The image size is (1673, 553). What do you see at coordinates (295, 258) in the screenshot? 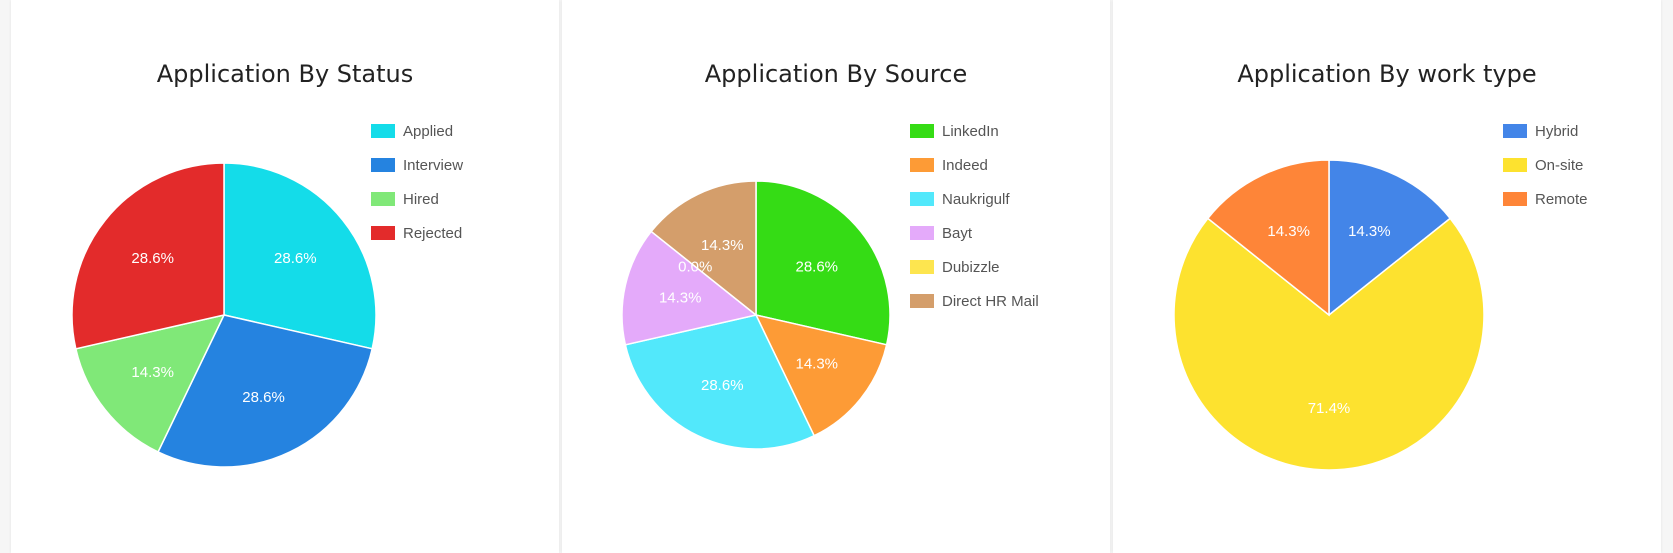
I see `slice-label-applied: 28.6%` at bounding box center [295, 258].